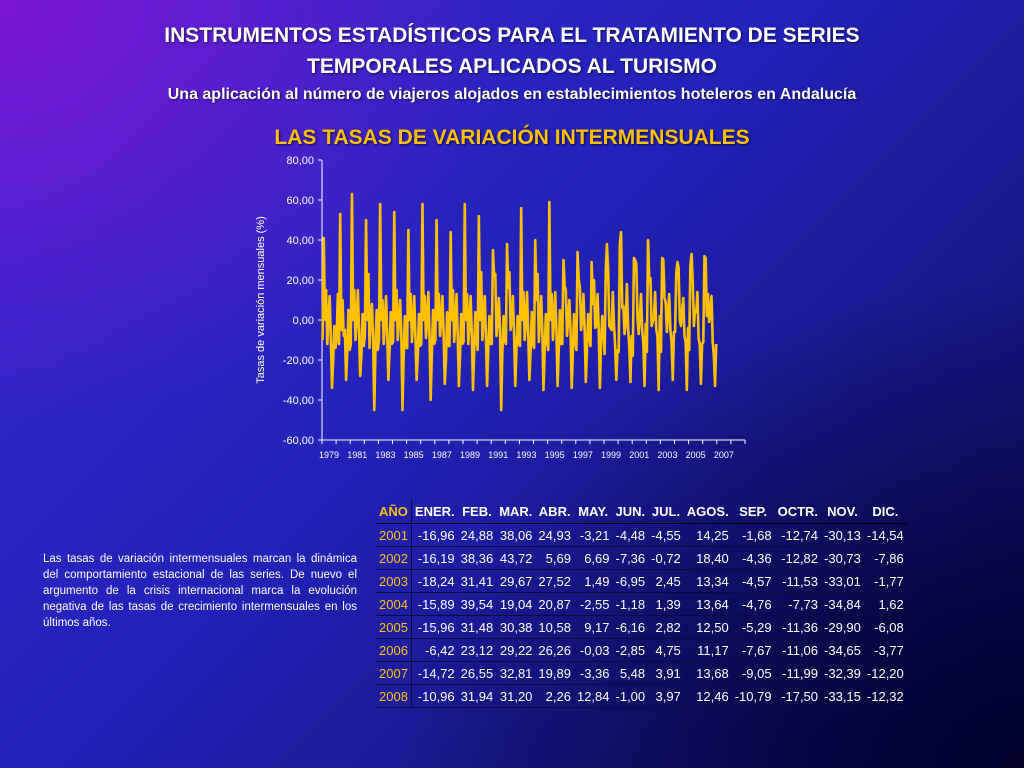 This screenshot has height=768, width=1024. Describe the element at coordinates (611, 455) in the screenshot. I see `x-tick-label: 1999` at that location.